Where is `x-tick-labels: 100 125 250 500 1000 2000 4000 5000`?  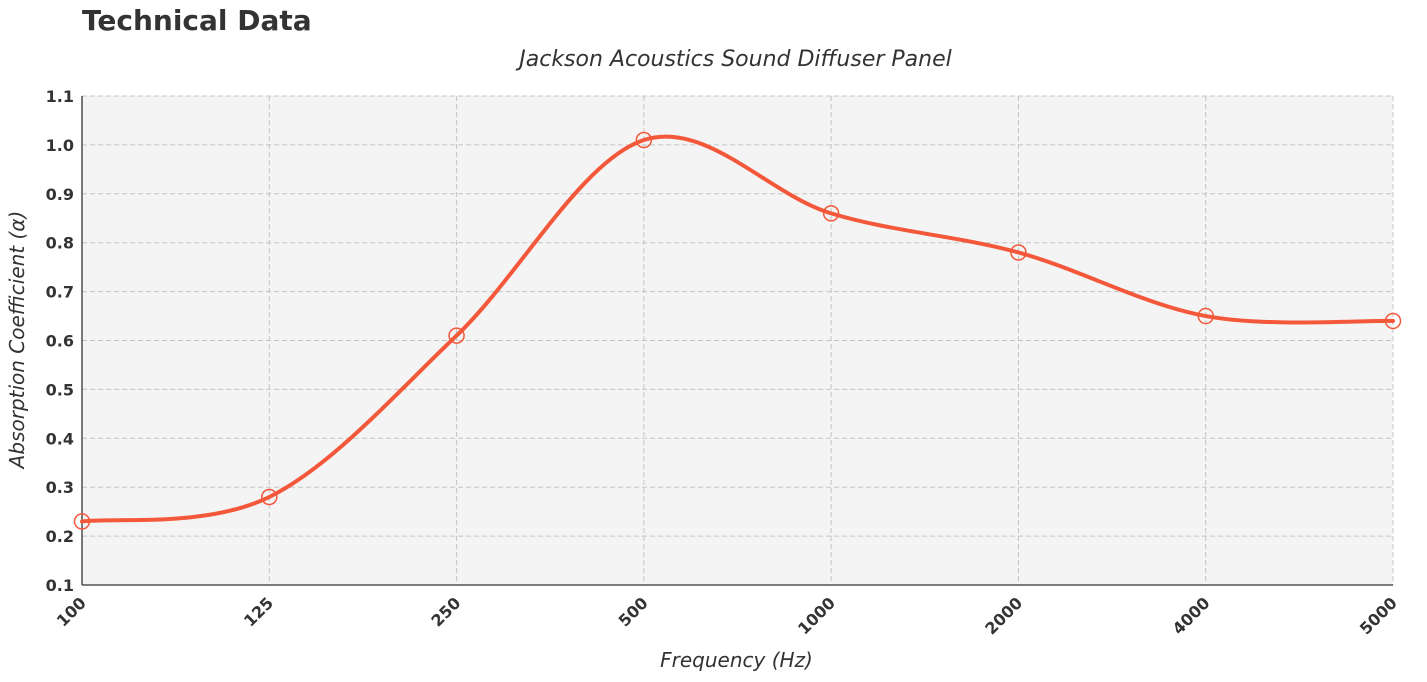 x-tick-labels: 100 125 250 500 1000 2000 4000 5000 is located at coordinates (727, 615).